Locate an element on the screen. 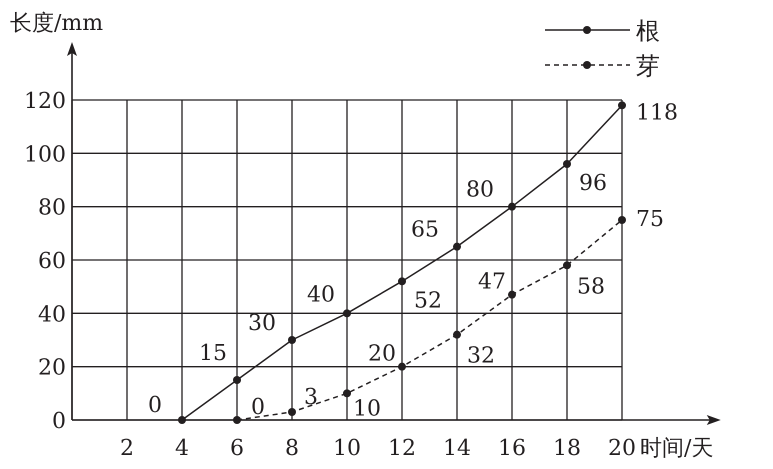 The width and height of the screenshot is (773, 469). x-tick: 8 is located at coordinates (292, 448).